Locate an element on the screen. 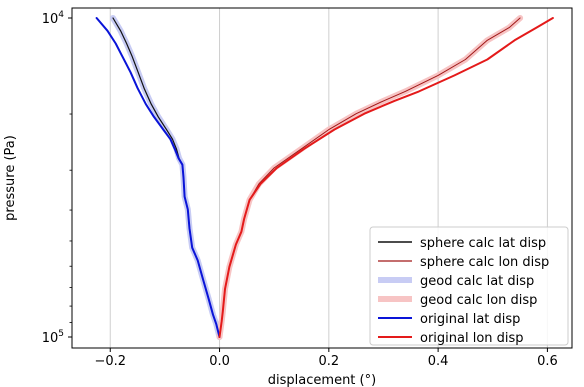 Image resolution: width=584 pixels, height=387 pixels. x-tick-label: −0.2 is located at coordinates (110, 361).